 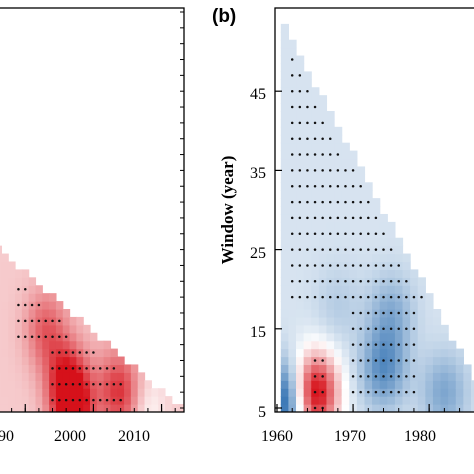 I want to click on panel-a-x-tick-label: 2000, so click(x=70, y=436).